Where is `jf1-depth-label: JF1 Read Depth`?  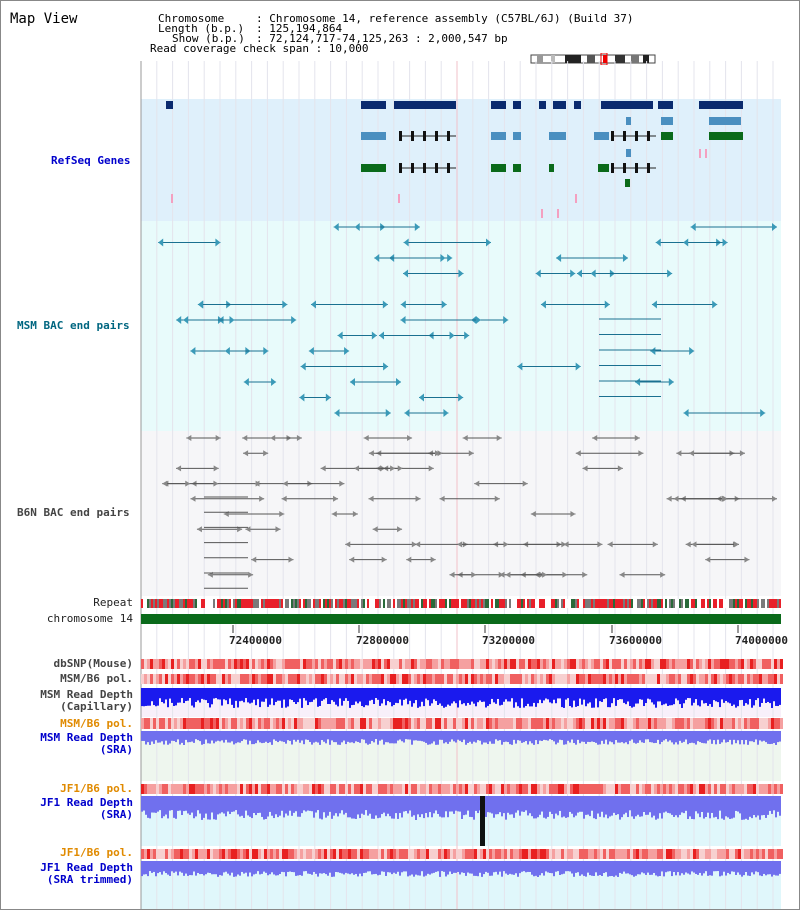
jf1-depth-label: JF1 Read Depth is located at coordinates (86, 802).